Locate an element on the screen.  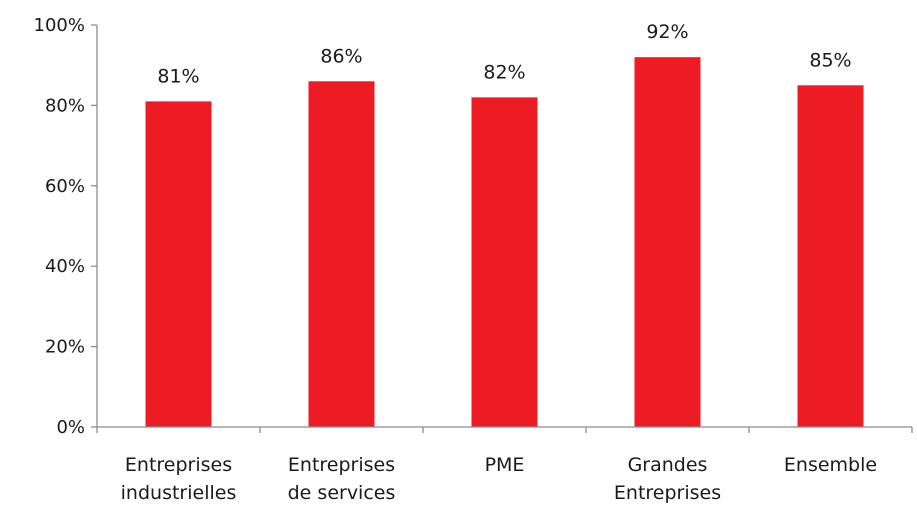
y-axis-ticks: 0% 20% 40% 60% 80% 100% is located at coordinates (65, 226).